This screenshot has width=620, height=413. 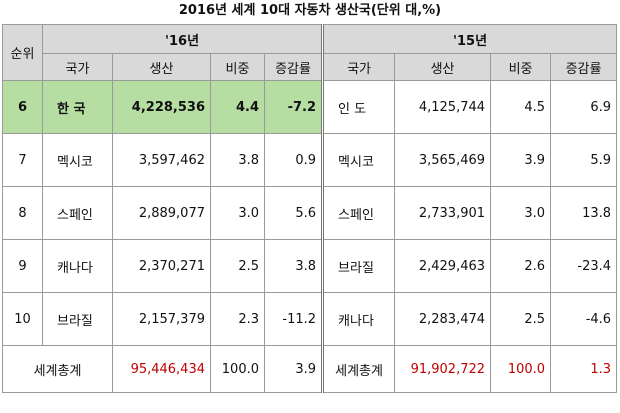 I want to click on growth-2016-cell: 0.9, so click(x=293, y=160).